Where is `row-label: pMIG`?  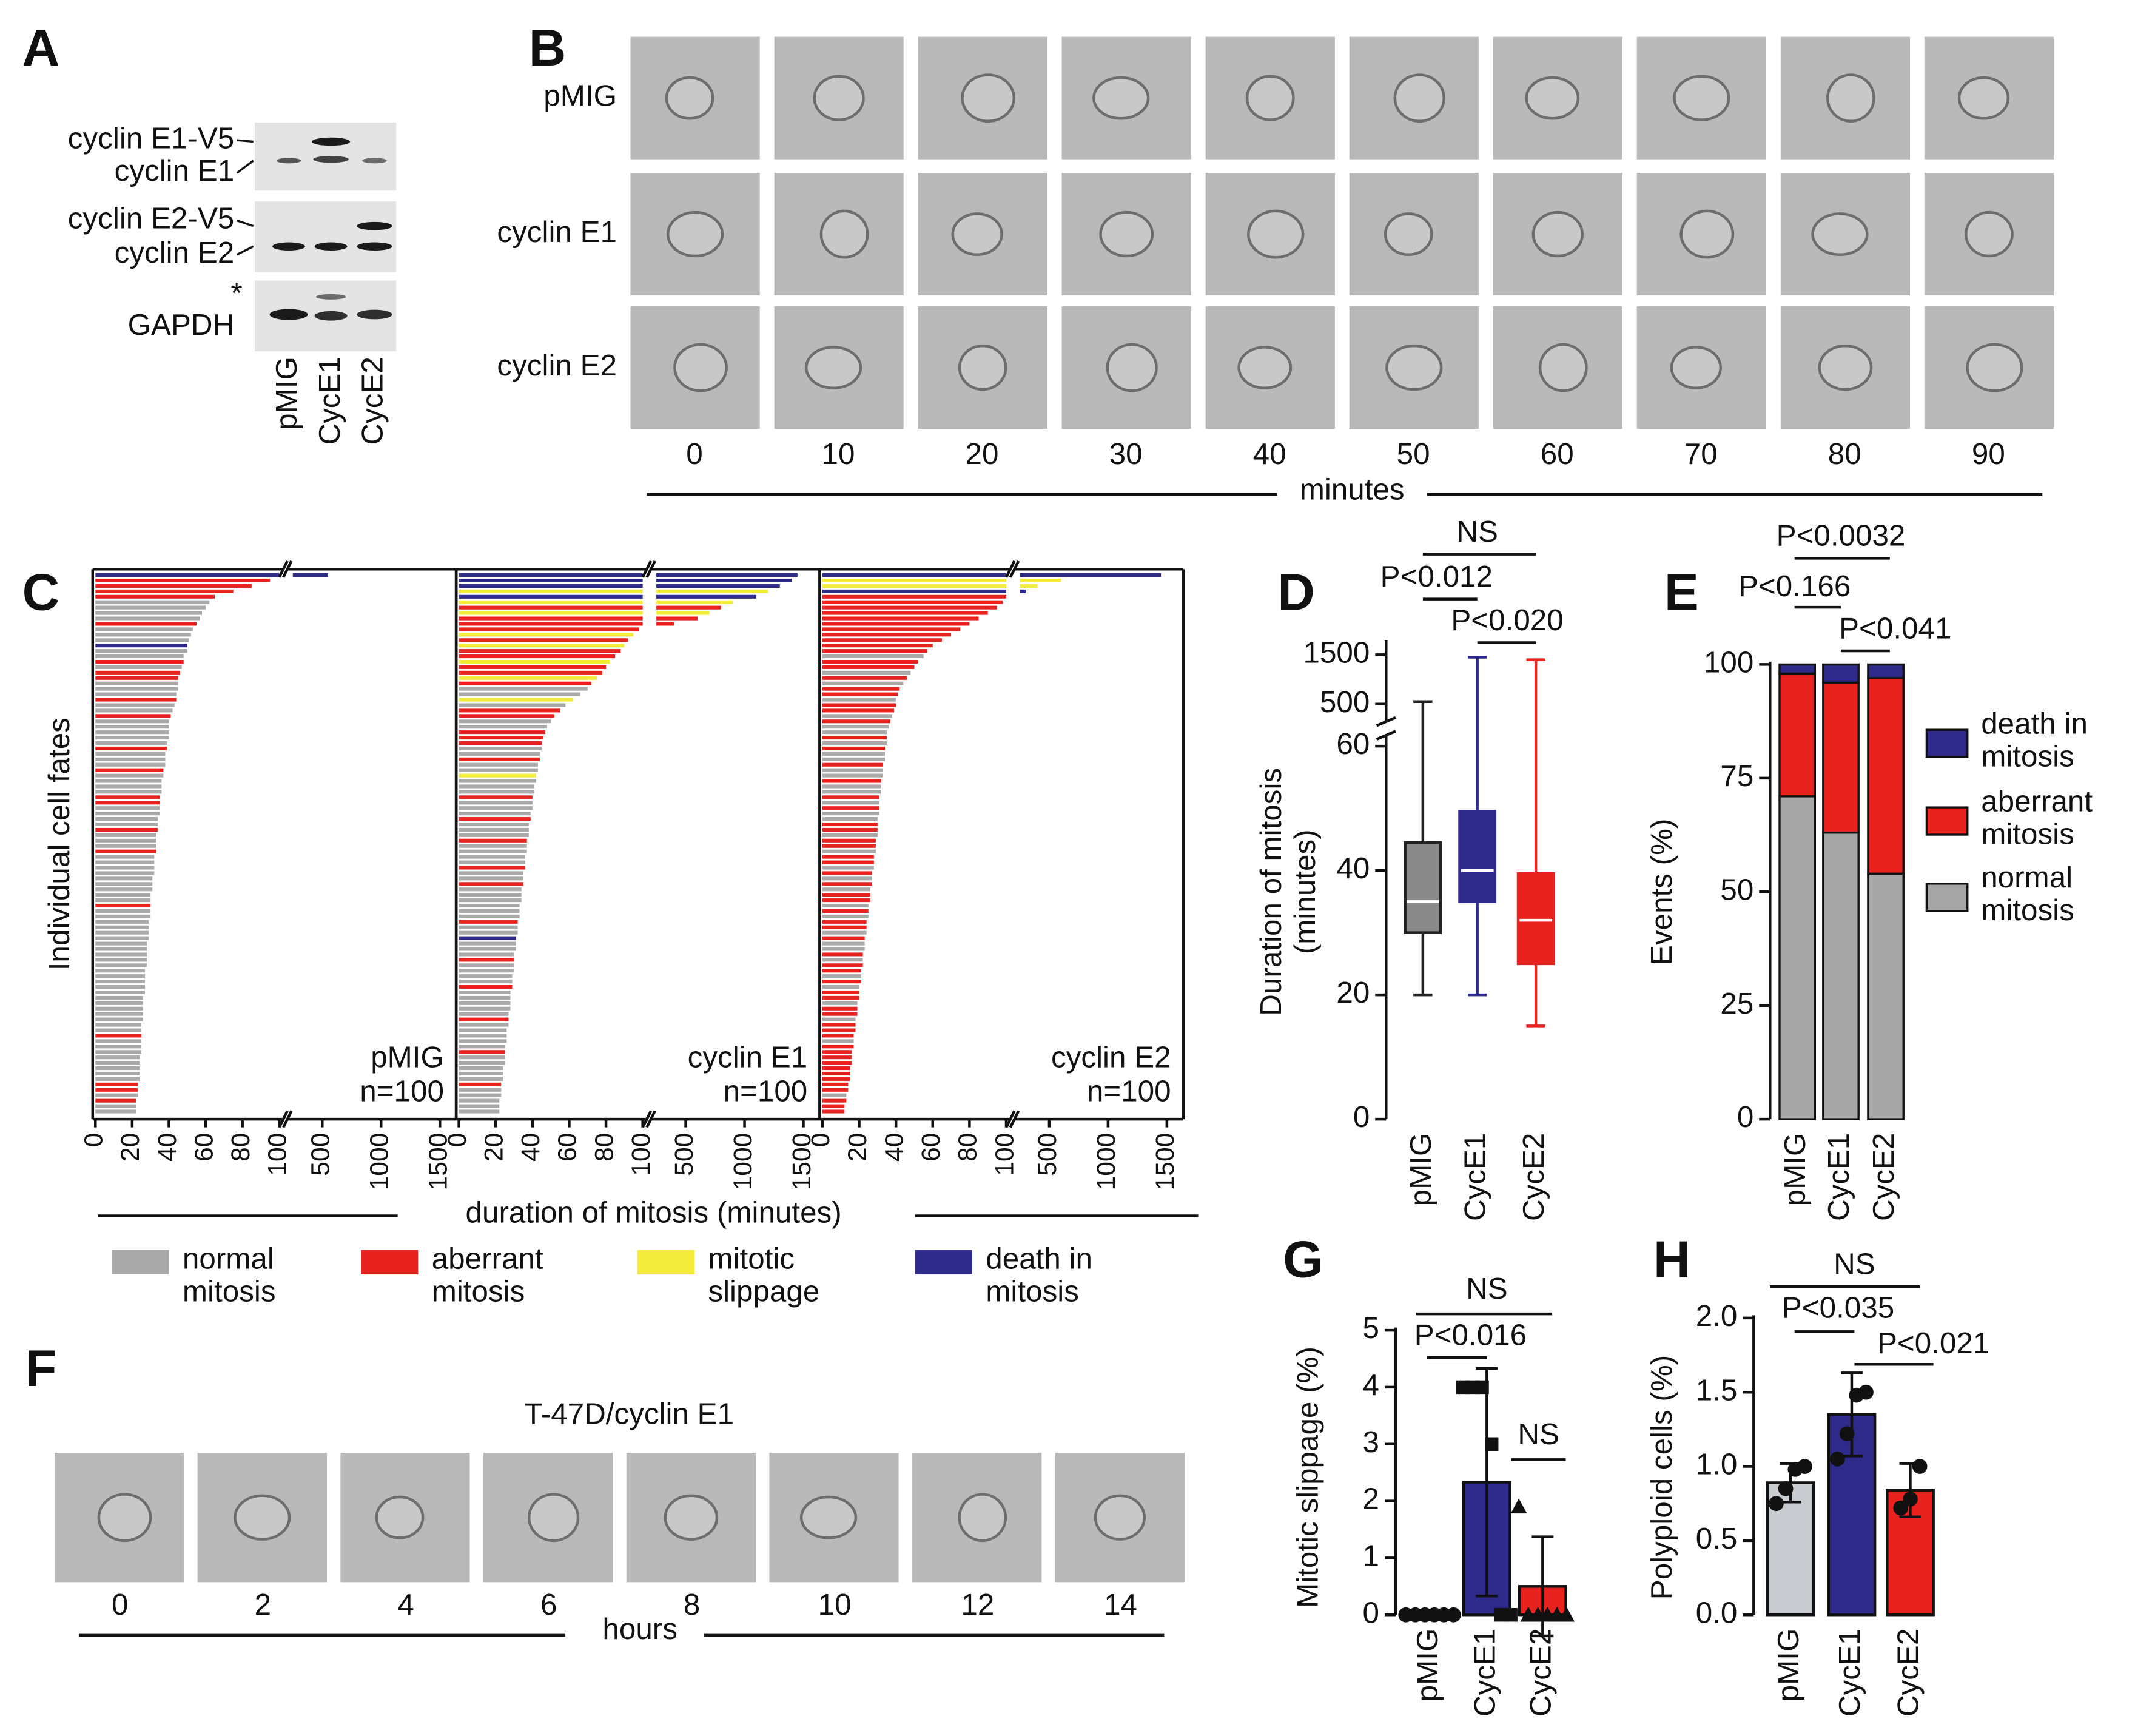 row-label: pMIG is located at coordinates (580, 96).